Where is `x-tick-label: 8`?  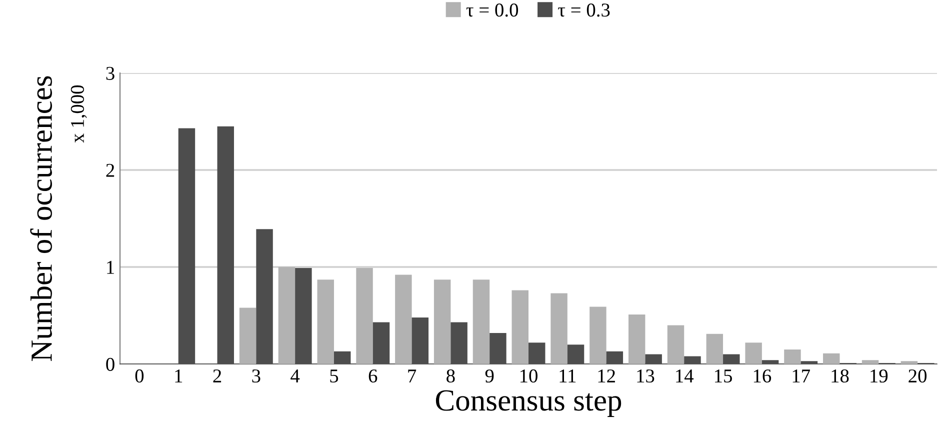 x-tick-label: 8 is located at coordinates (450, 376).